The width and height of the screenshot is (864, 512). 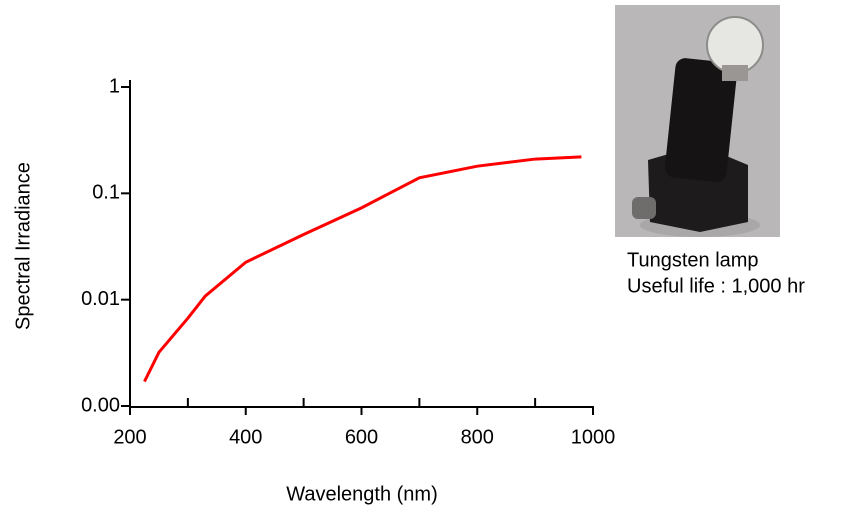 I want to click on annotation: Useful life : 1,000 hr, so click(x=716, y=286).